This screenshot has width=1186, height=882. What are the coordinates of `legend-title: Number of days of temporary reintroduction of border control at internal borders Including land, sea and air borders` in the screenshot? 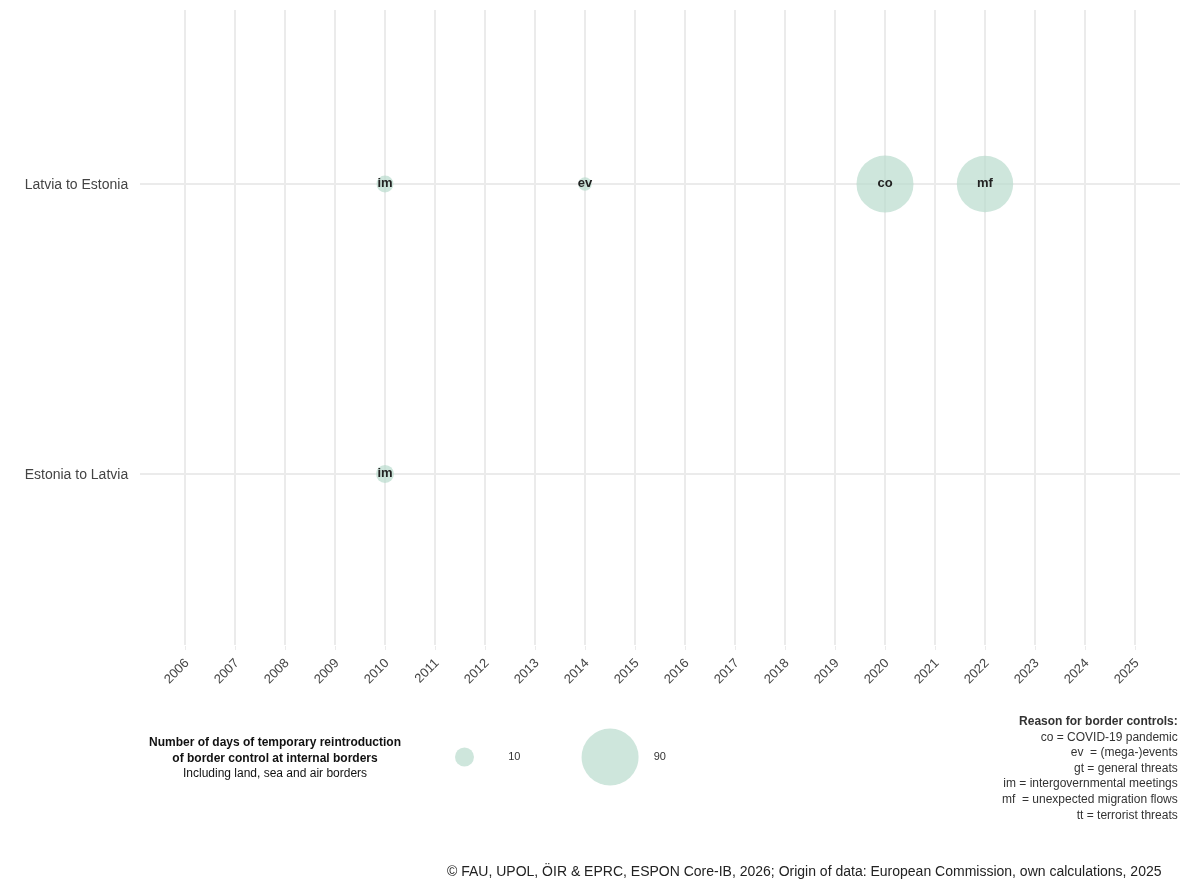 It's located at (275, 758).